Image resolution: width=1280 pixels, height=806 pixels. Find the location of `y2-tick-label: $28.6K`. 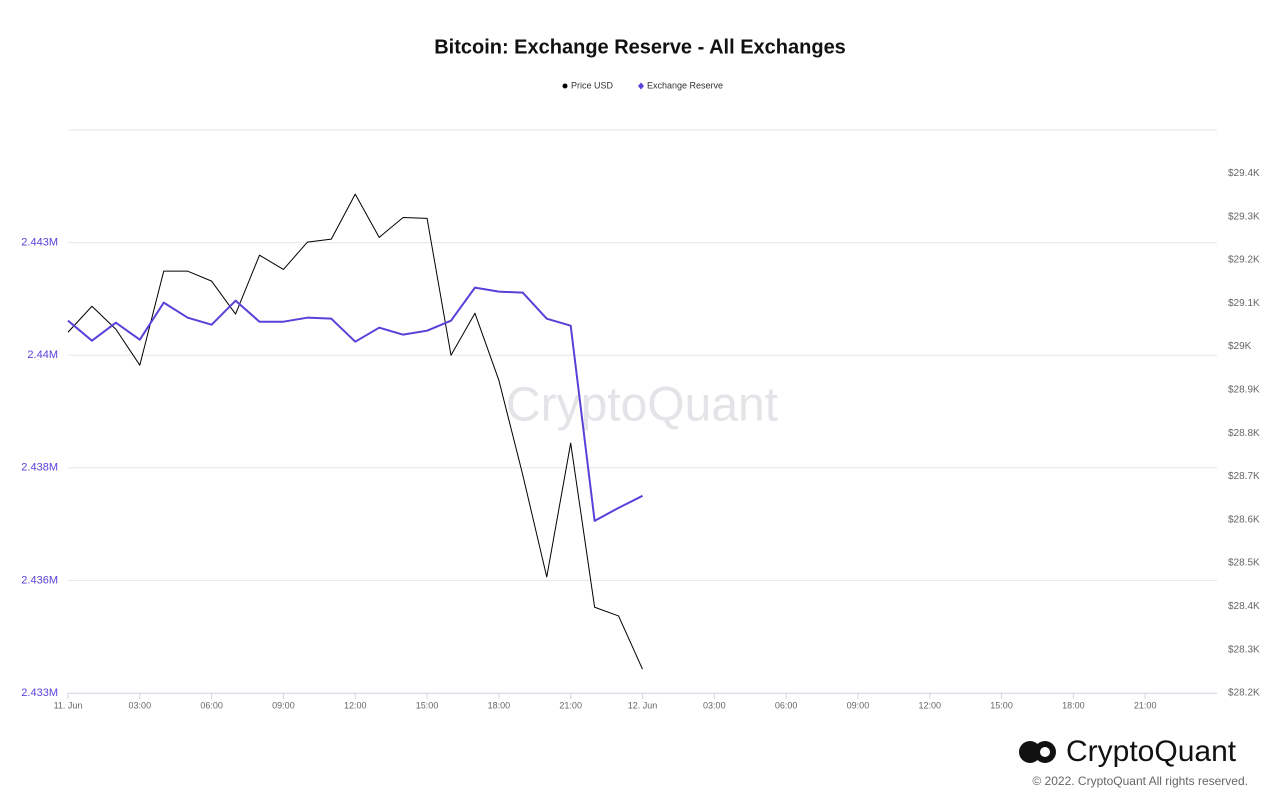

y2-tick-label: $28.6K is located at coordinates (1244, 519).